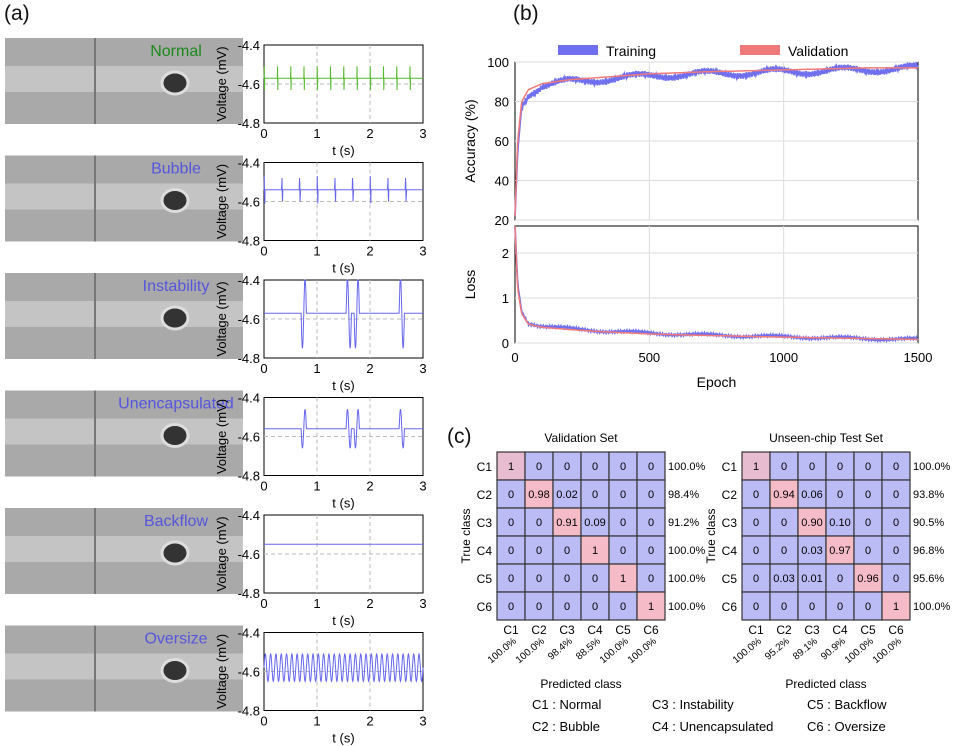 The image size is (955, 746). Describe the element at coordinates (693, 704) in the screenshot. I see `class-legend-entry: C3 : Instability` at that location.